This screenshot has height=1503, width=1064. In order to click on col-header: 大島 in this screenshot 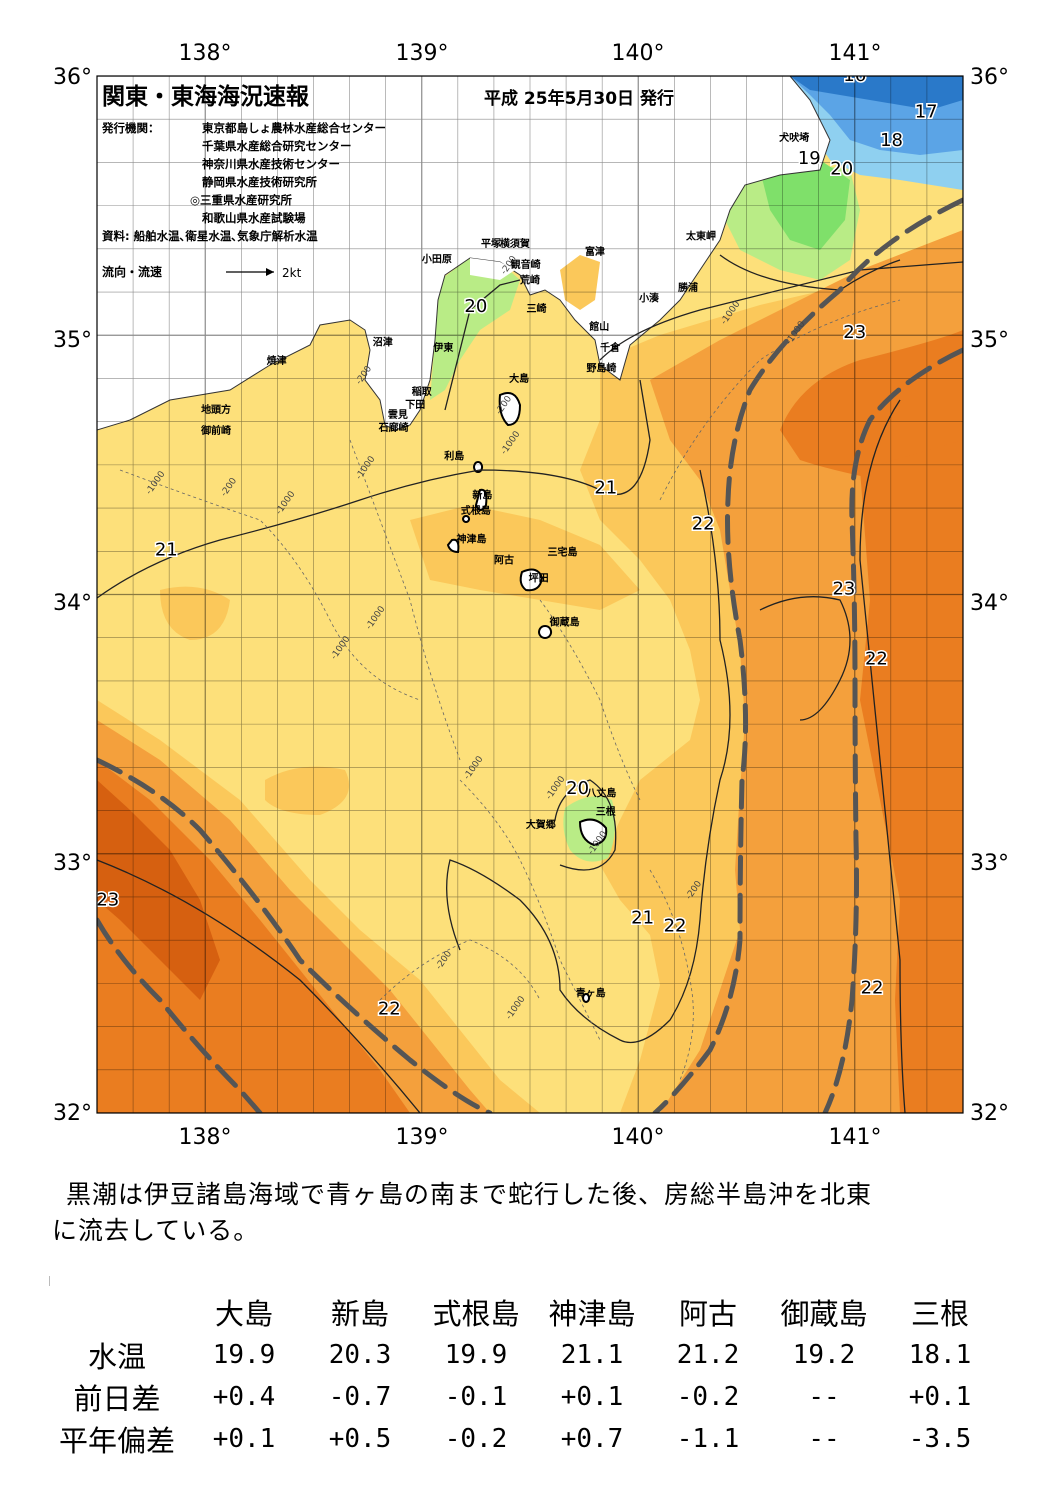, I will do `click(244, 1312)`.